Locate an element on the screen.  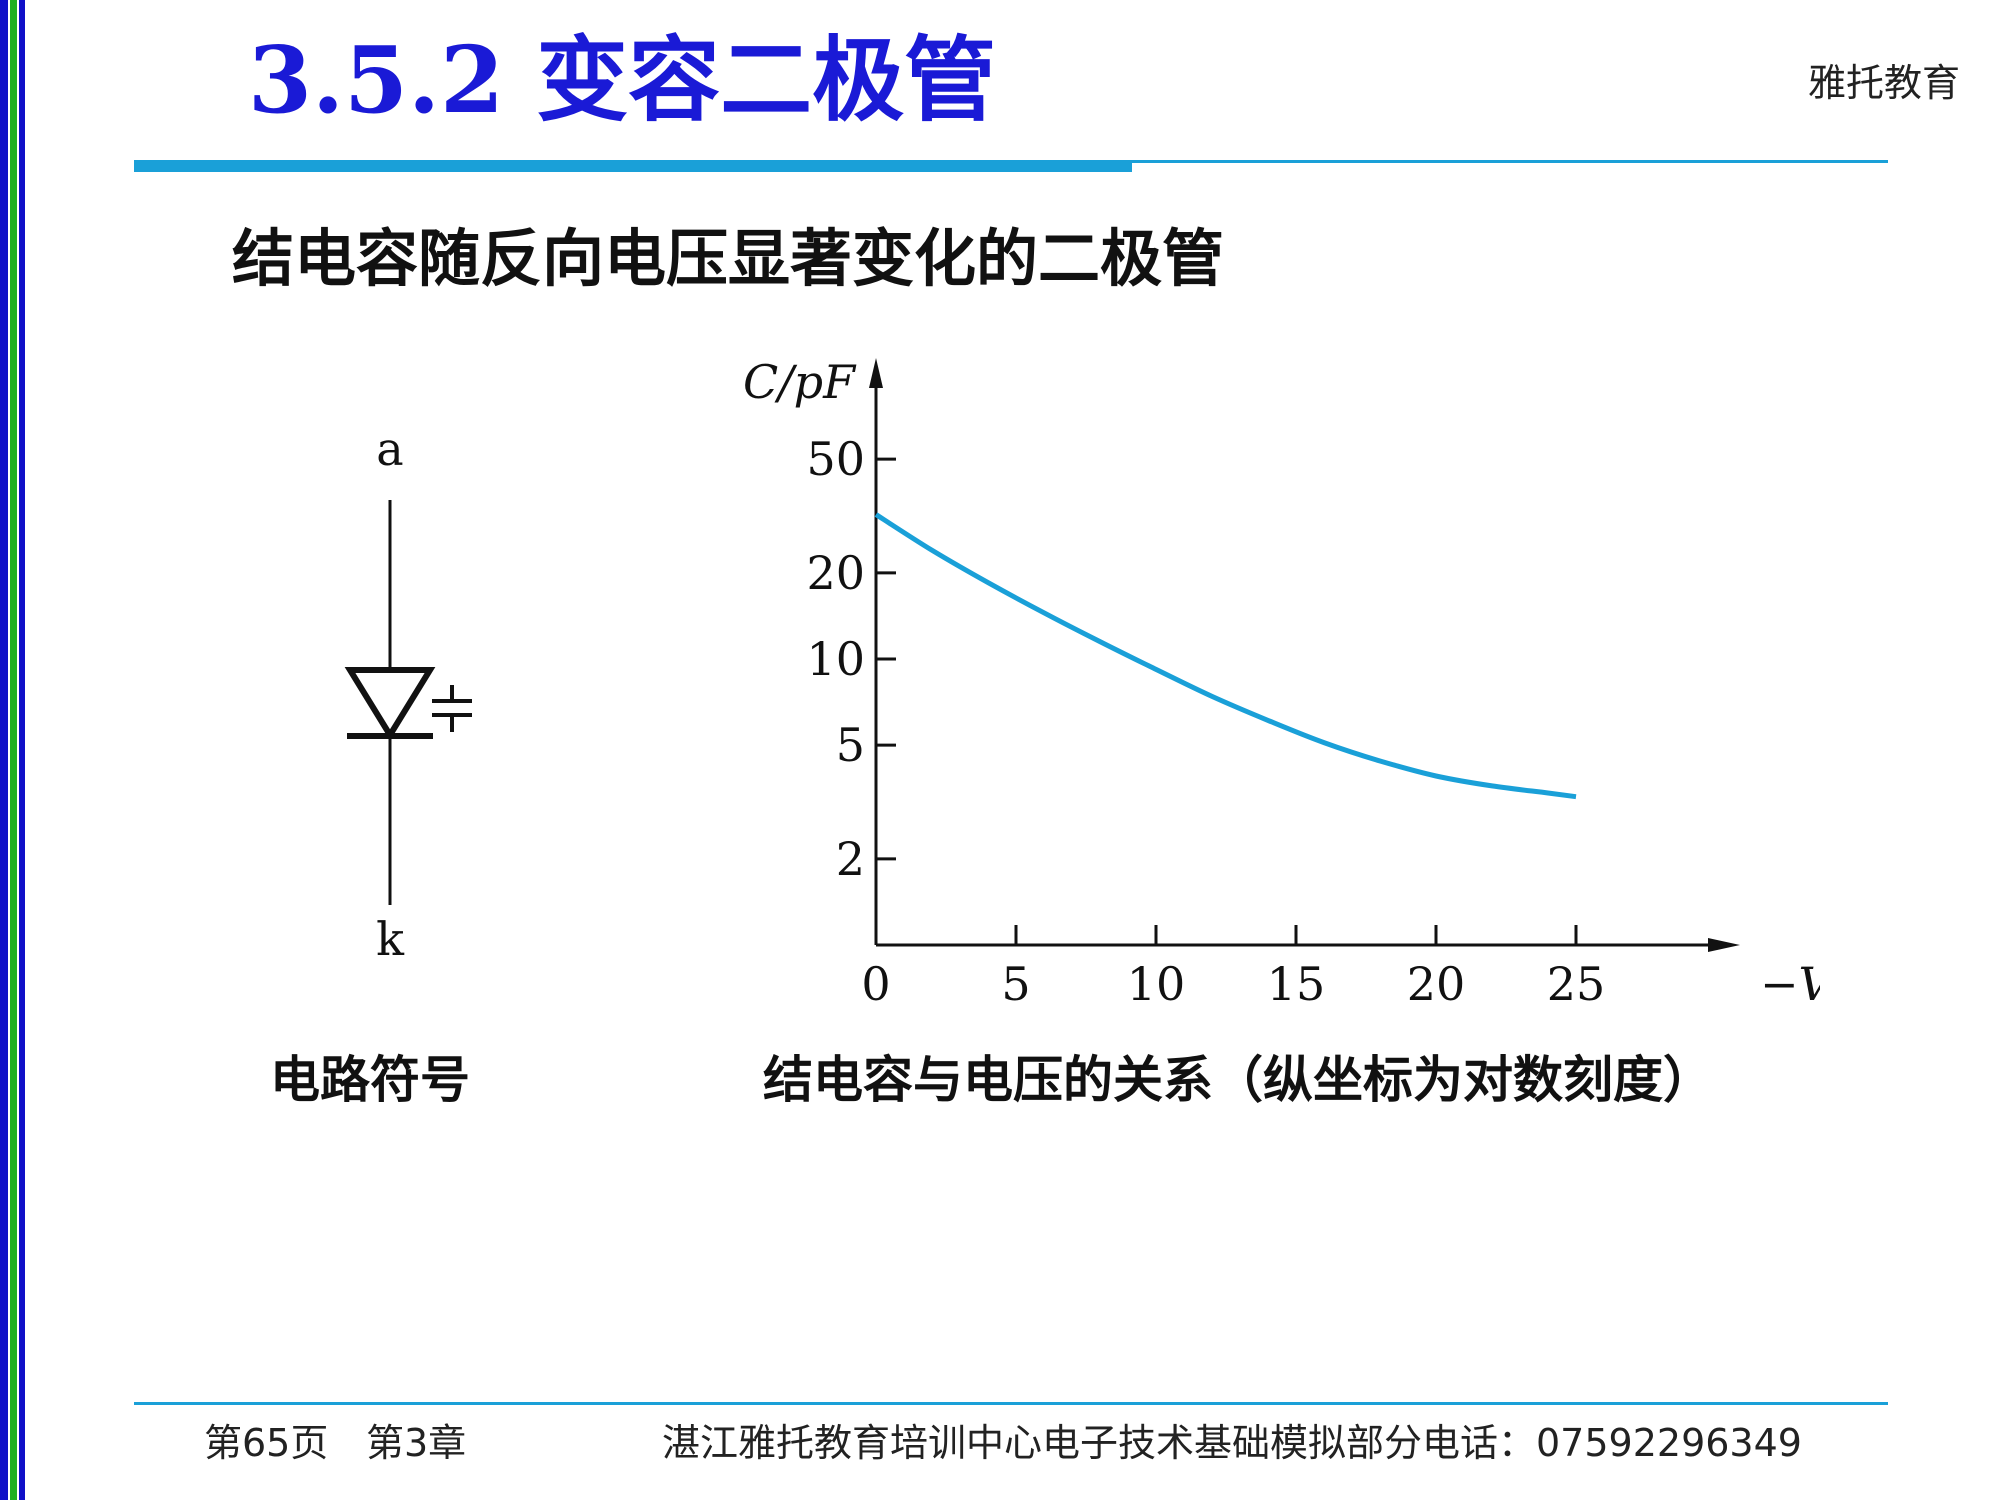
slide-title: 3.5.2 变容二极管 is located at coordinates (622, 80).